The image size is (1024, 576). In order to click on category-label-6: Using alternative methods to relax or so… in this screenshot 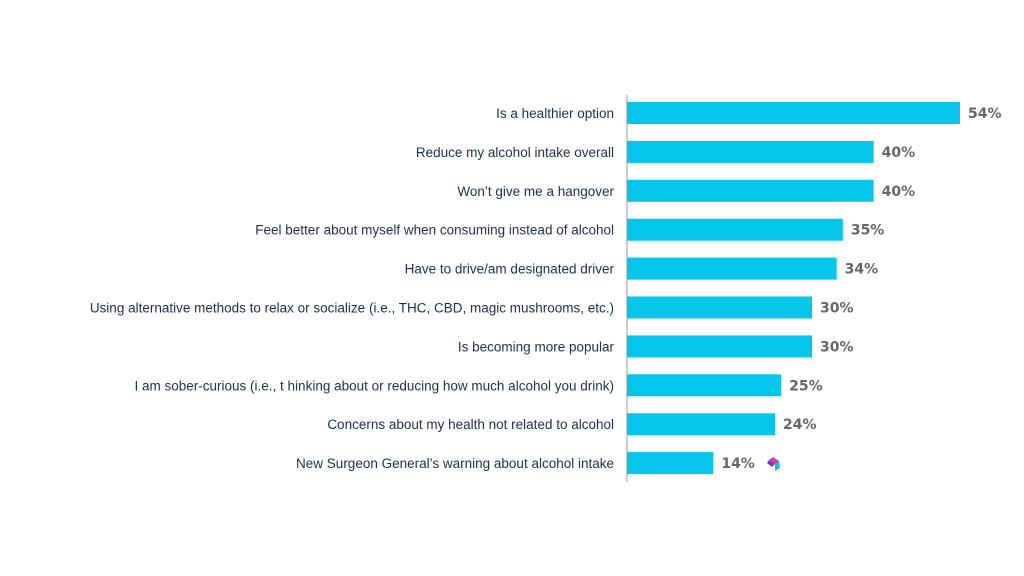, I will do `click(352, 308)`.